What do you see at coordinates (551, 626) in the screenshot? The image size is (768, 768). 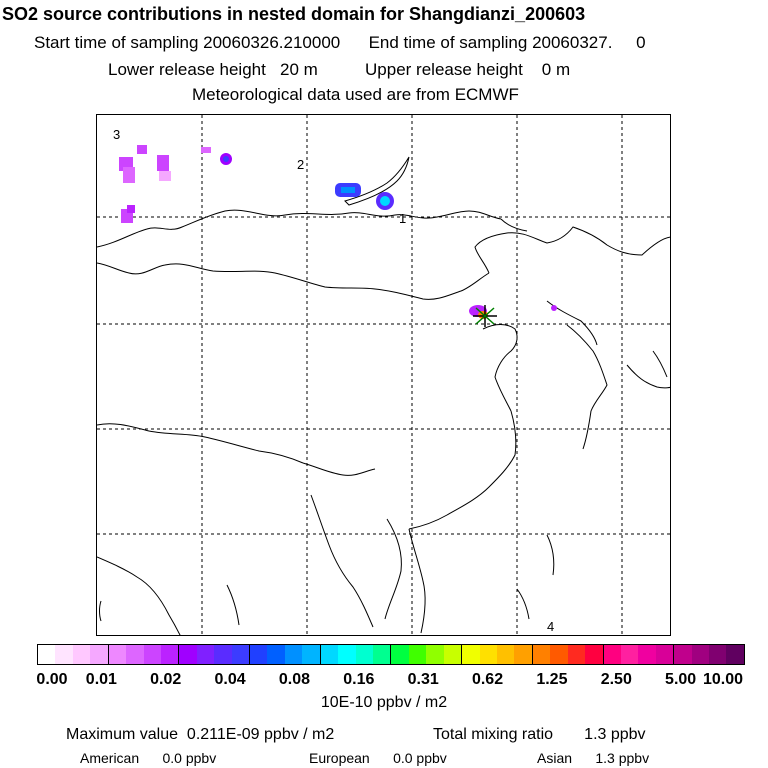 I see `region-marker-4: 4` at bounding box center [551, 626].